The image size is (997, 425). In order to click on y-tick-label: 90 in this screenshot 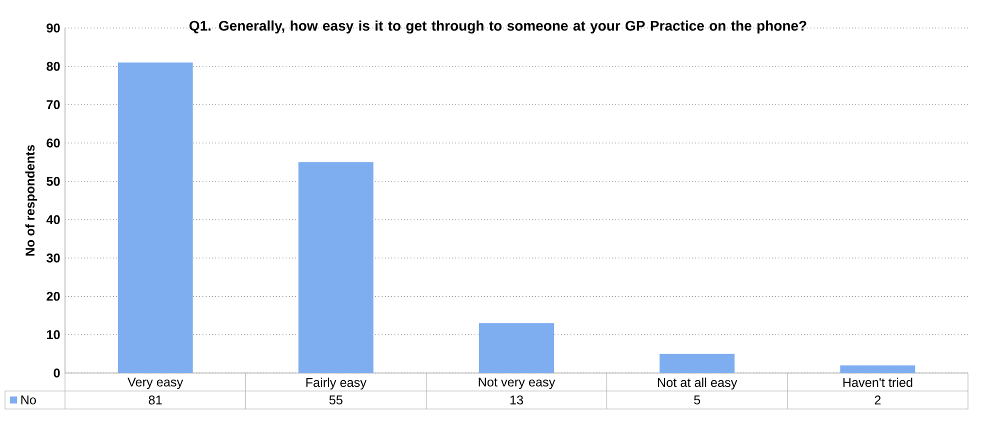, I will do `click(53, 28)`.